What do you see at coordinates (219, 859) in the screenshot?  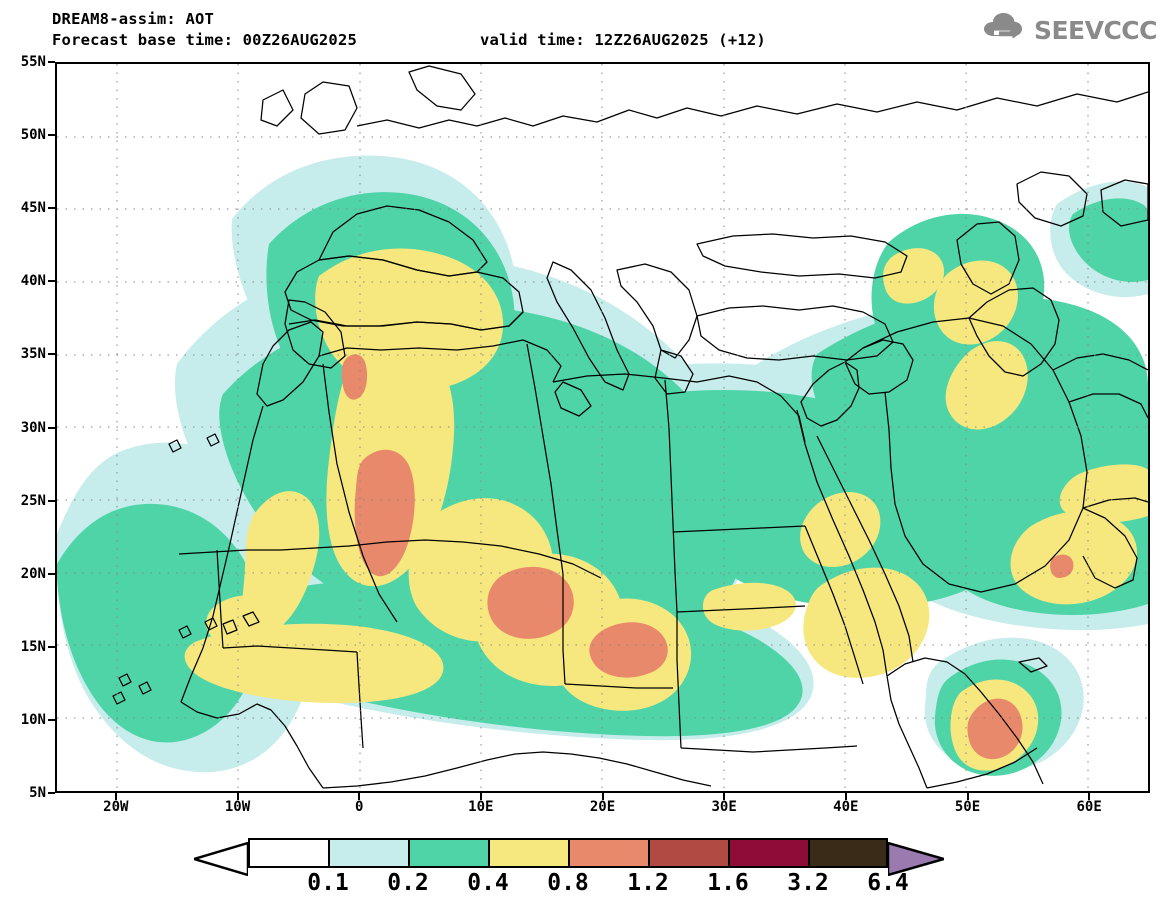 I see `colorbar-under-triangle-outline` at bounding box center [219, 859].